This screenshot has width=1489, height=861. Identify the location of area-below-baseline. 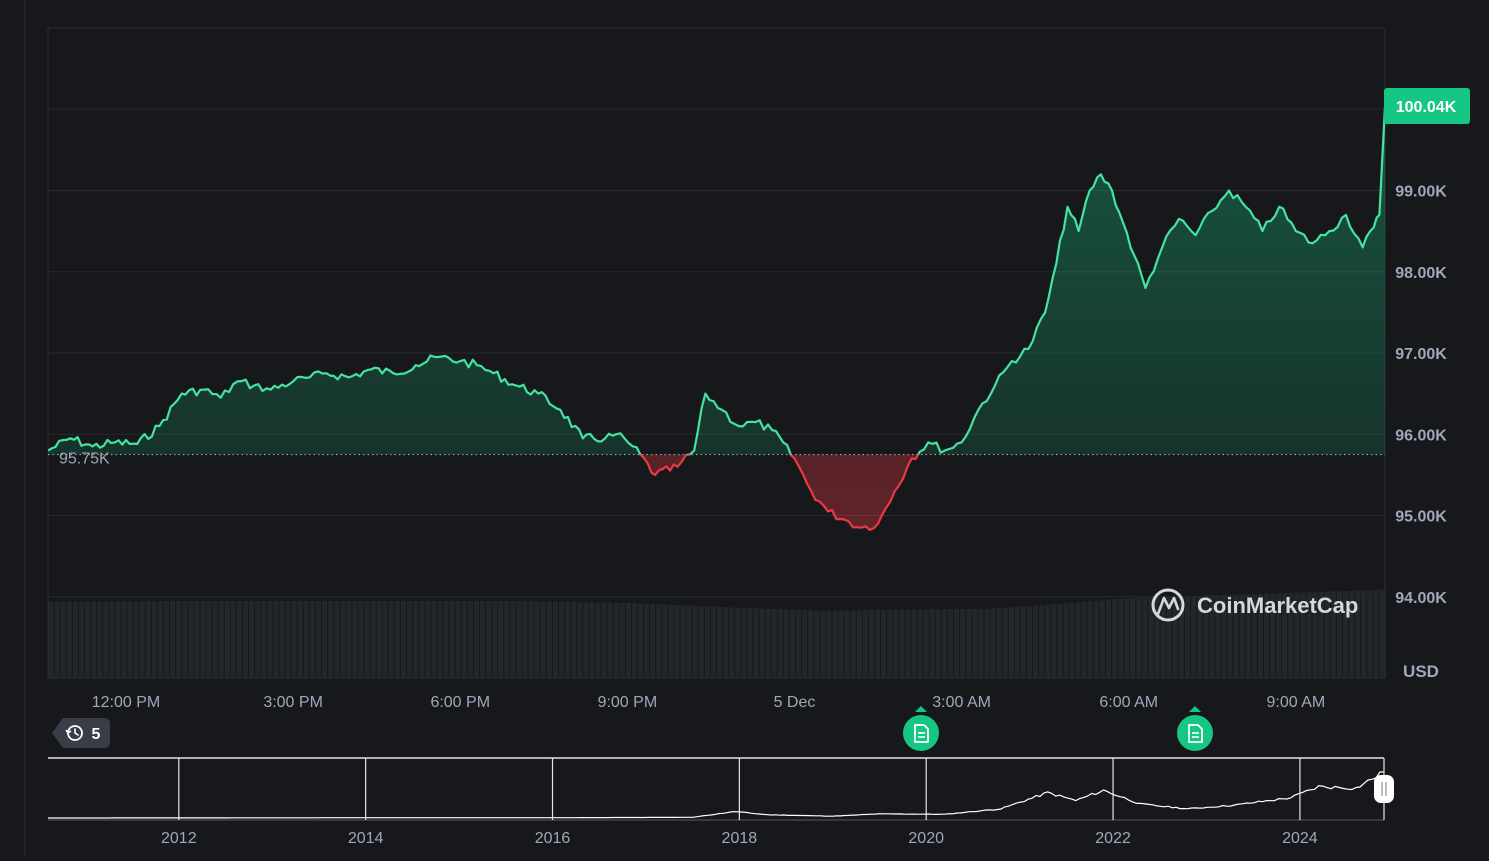
(779, 492).